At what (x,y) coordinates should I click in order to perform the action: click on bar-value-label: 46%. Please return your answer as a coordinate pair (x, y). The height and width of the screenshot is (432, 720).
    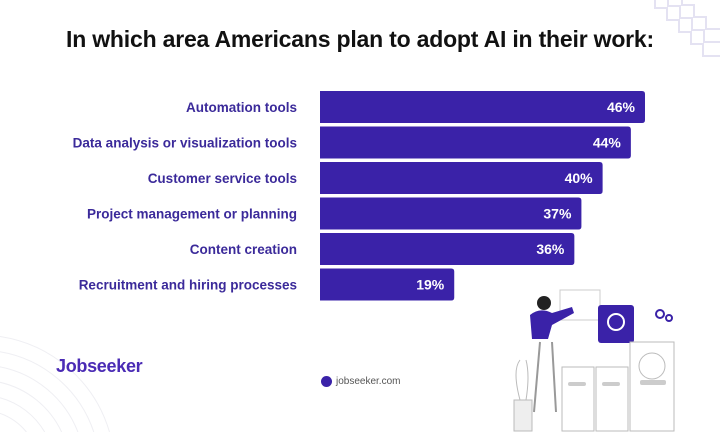
    Looking at the image, I should click on (621, 107).